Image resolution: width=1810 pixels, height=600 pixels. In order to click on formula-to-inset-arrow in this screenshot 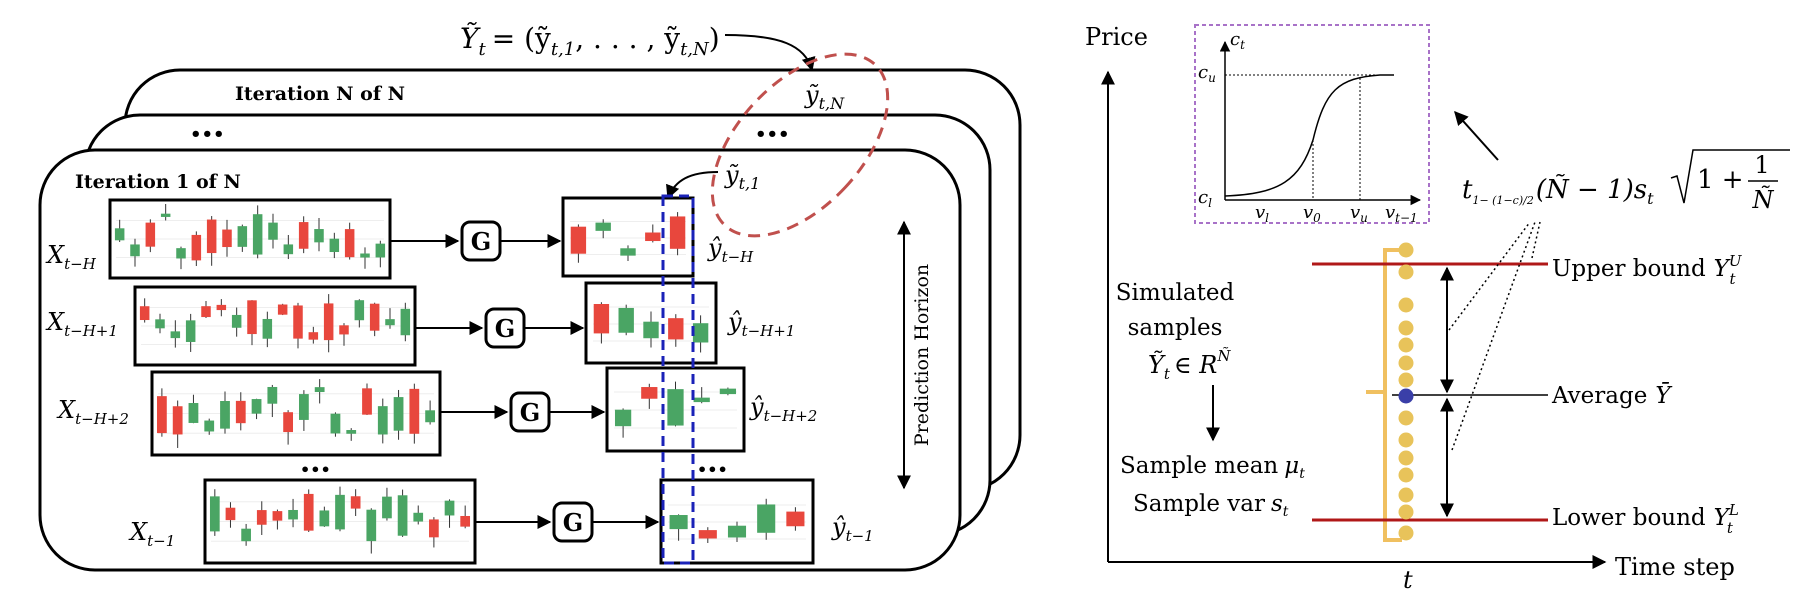, I will do `click(1476, 135)`.